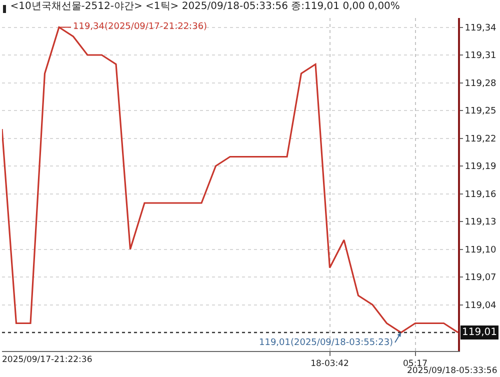 Image resolution: width=500 pixels, height=377 pixels. What do you see at coordinates (479, 332) in the screenshot?
I see `ref-line-label: 119,01` at bounding box center [479, 332].